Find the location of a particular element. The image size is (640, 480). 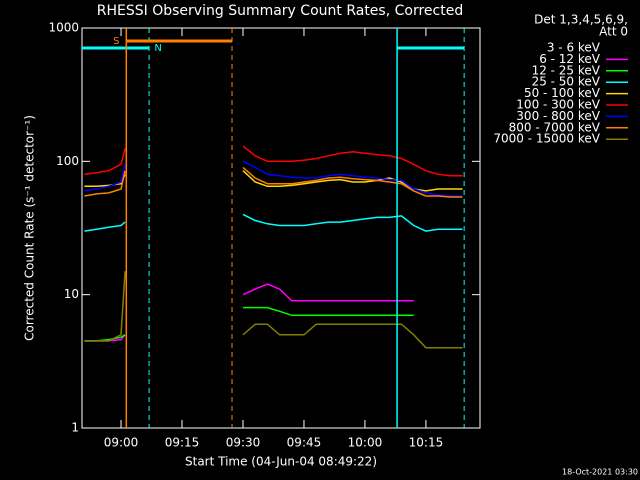

legend-label: 7000 - 15000 keV is located at coordinates (546, 139).